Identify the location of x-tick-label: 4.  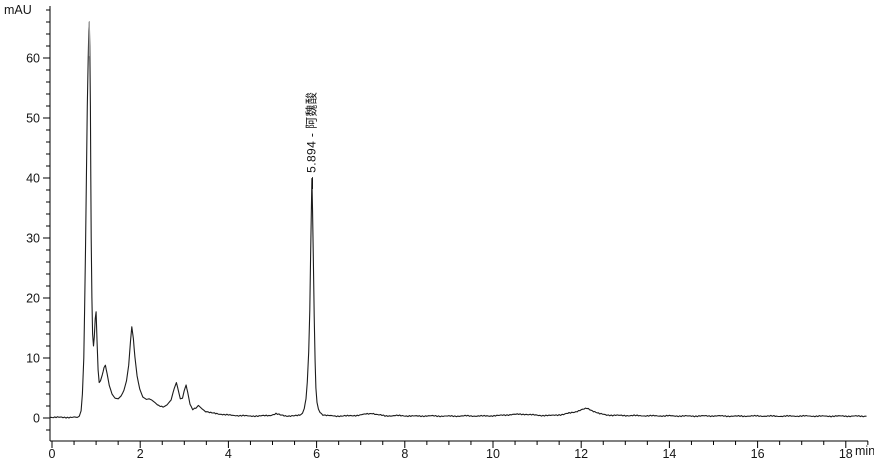
(228, 454).